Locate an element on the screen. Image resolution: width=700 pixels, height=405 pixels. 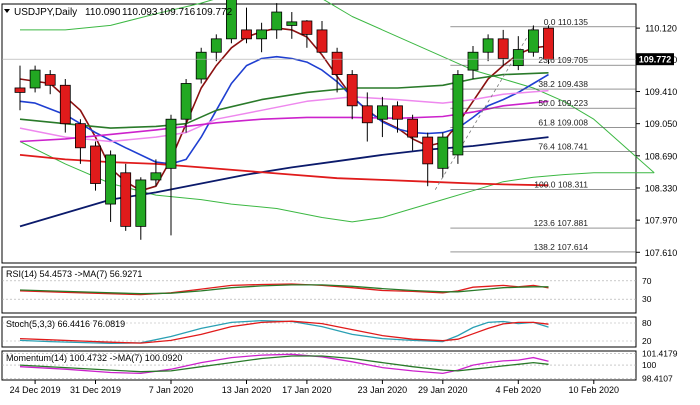
low-value: 109.716 is located at coordinates (177, 12).